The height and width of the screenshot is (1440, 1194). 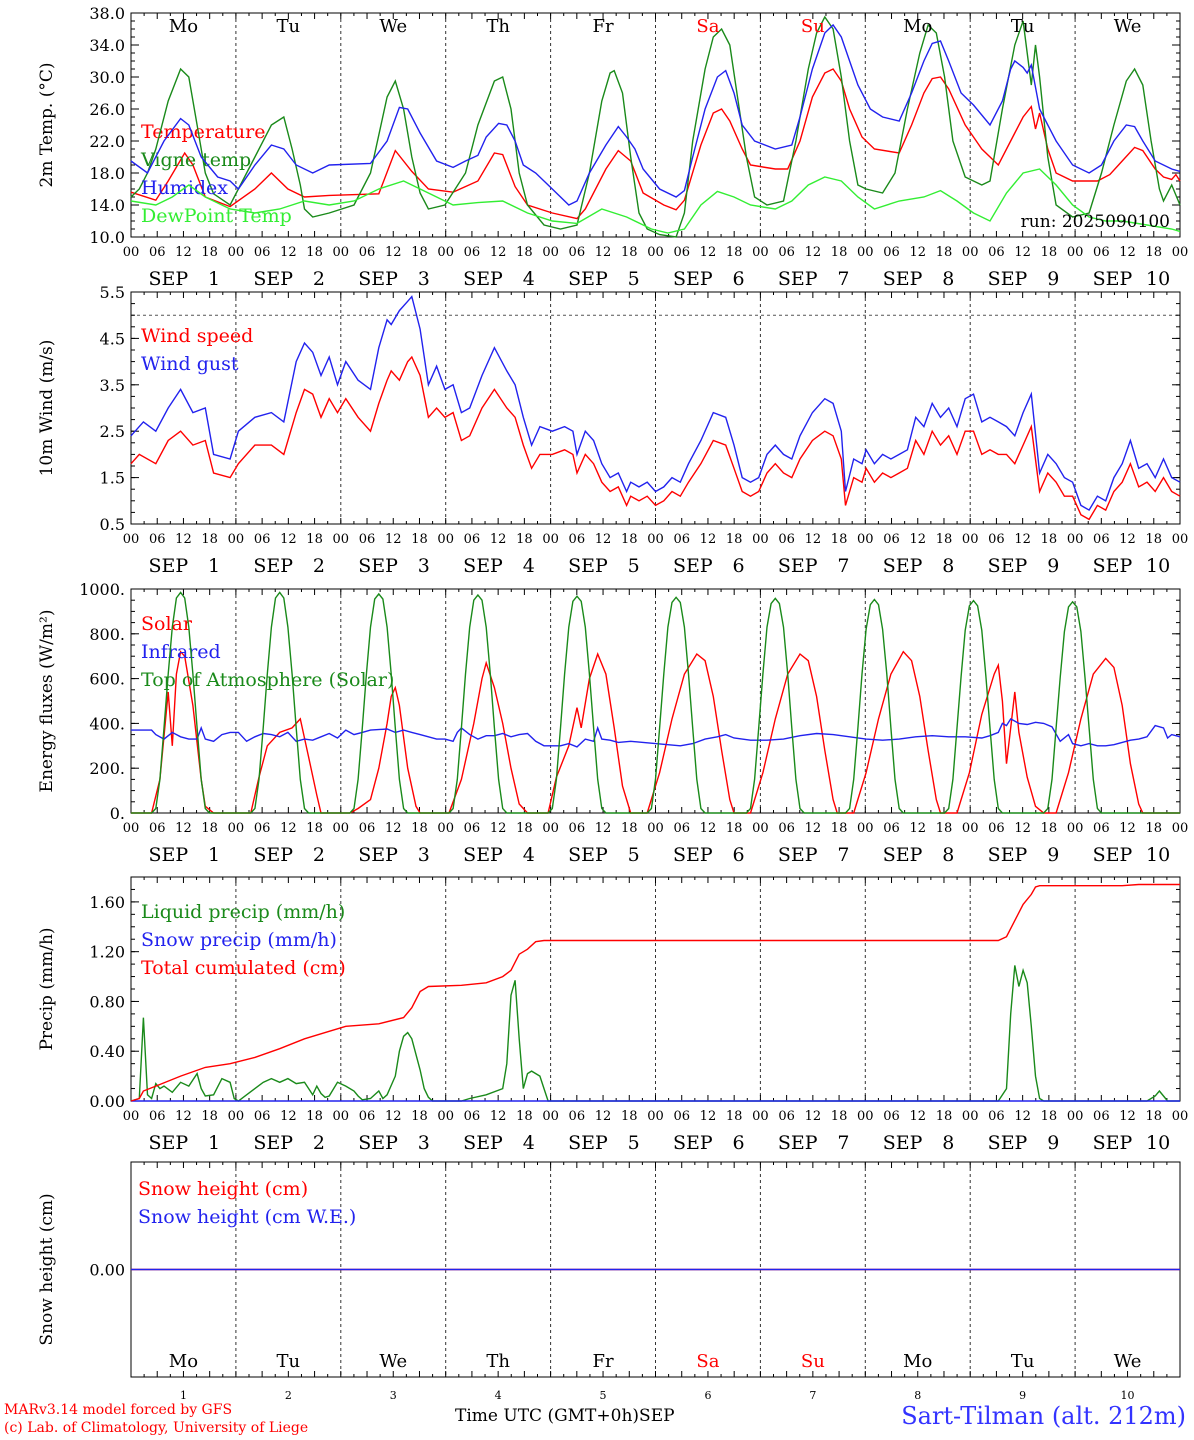 I want to click on y-axis-label: Precip (mm/h), so click(x=47, y=988).